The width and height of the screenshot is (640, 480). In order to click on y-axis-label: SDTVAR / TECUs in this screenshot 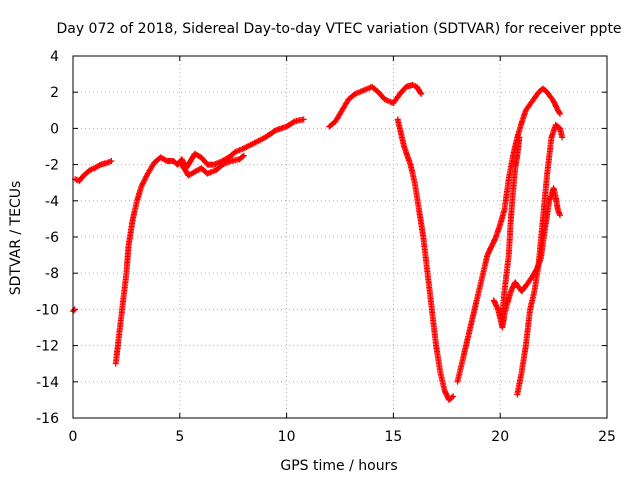, I will do `click(16, 238)`.